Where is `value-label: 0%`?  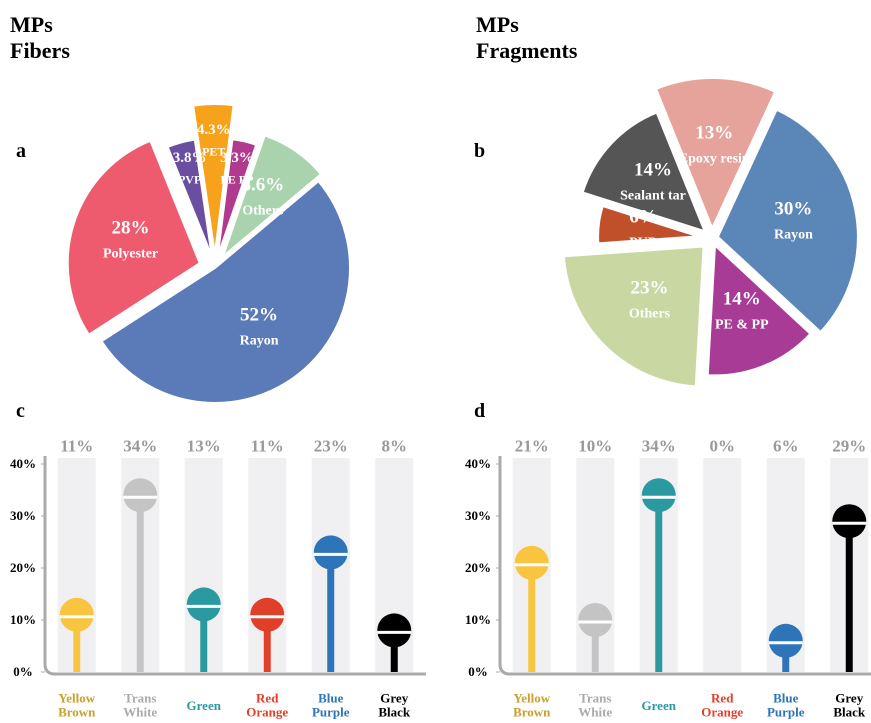 value-label: 0% is located at coordinates (722, 446).